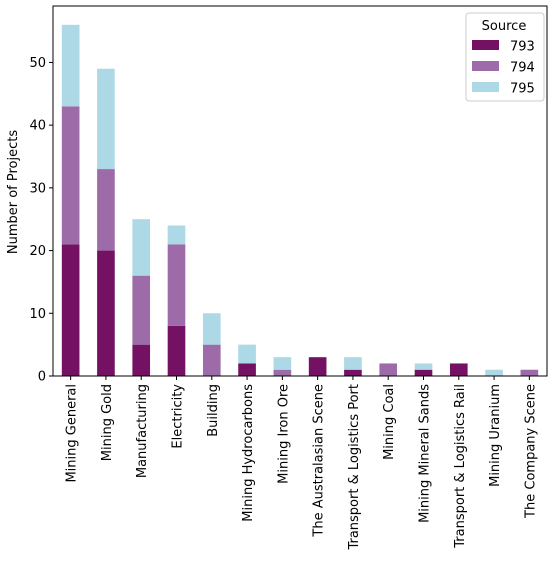  Describe the element at coordinates (37, 126) in the screenshot. I see `y-tick-label: 40` at that location.